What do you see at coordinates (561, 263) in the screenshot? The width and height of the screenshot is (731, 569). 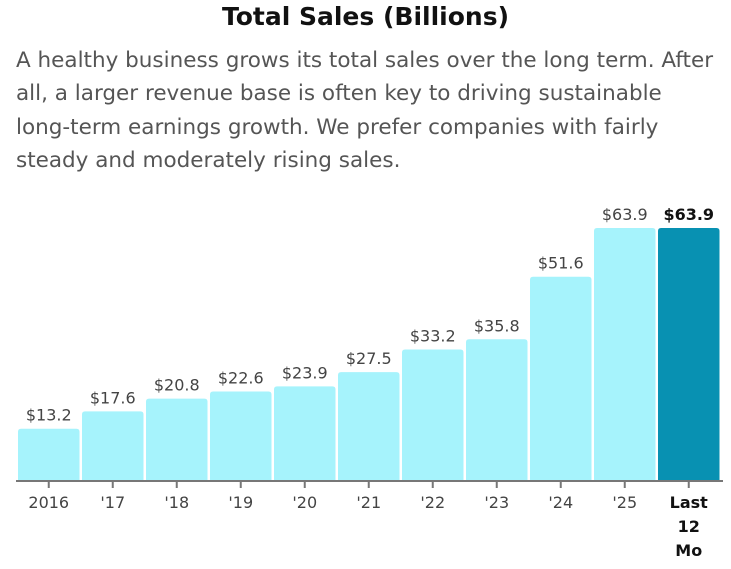 I see `data-label: $51.6` at bounding box center [561, 263].